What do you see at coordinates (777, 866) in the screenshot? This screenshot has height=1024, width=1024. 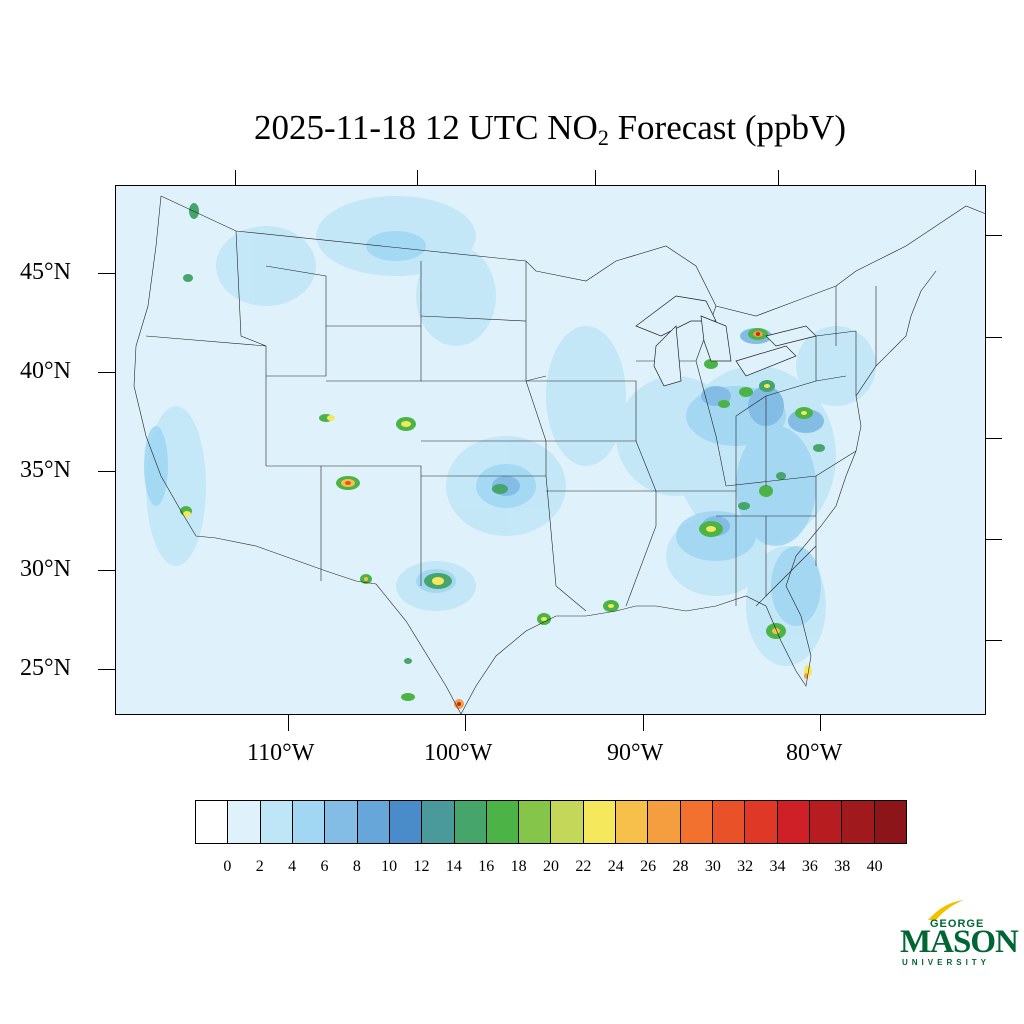 I see `colorbar-tick-label: 34` at bounding box center [777, 866].